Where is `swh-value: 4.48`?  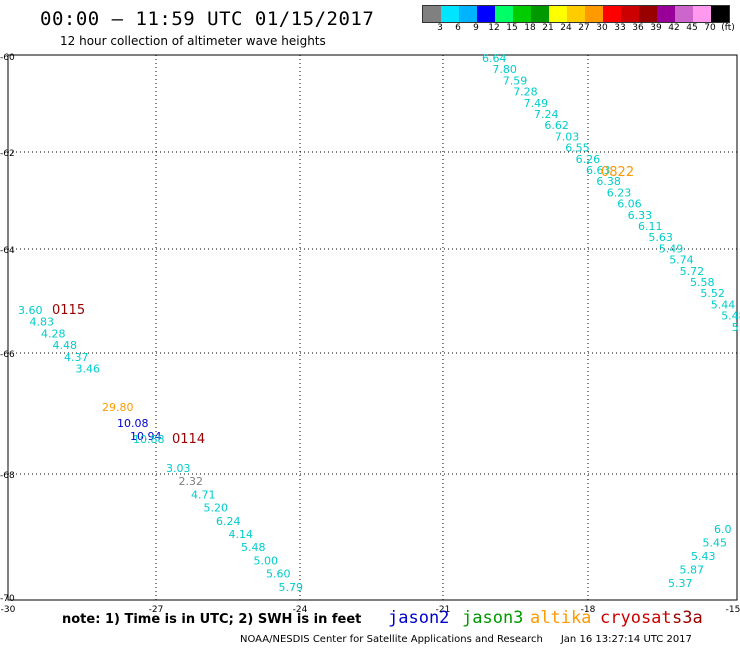
swh-value: 4.48 is located at coordinates (65, 345).